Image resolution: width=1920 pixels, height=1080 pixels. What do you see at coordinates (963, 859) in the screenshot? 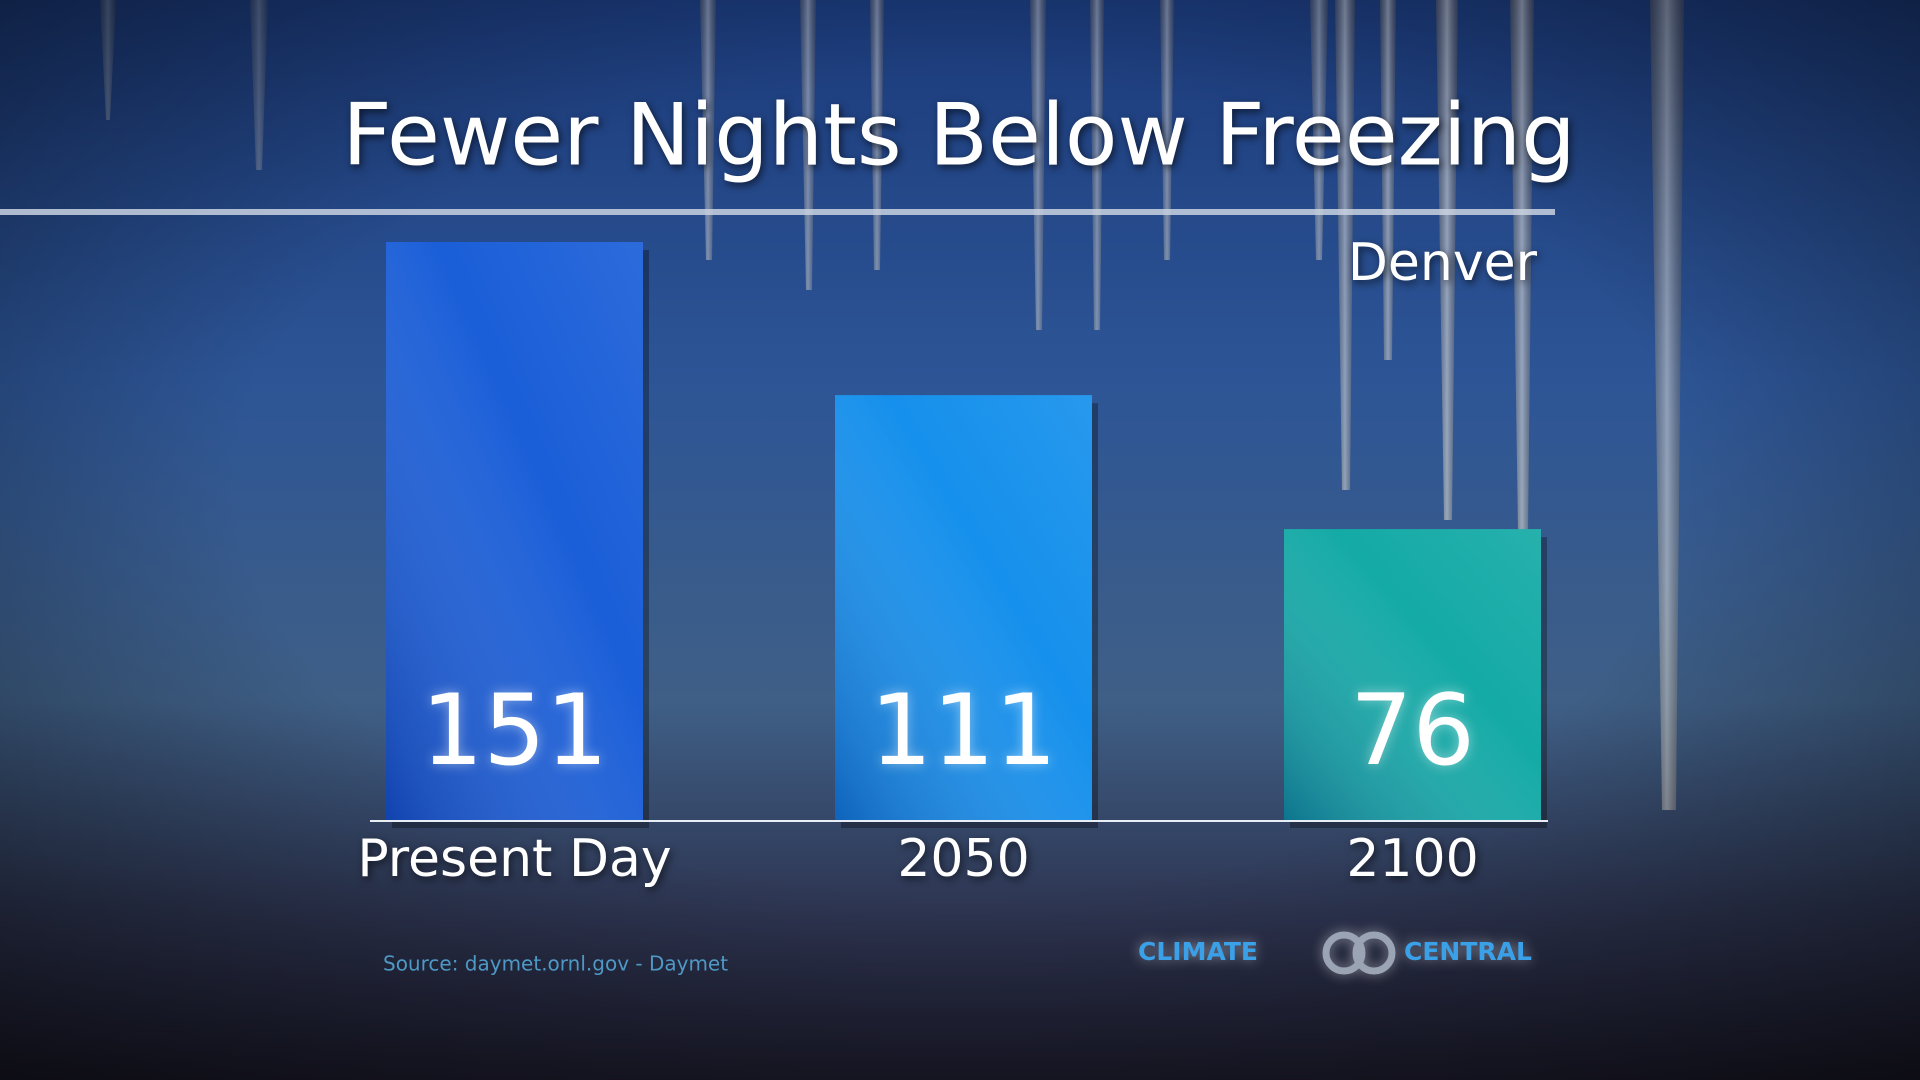
I see `x-tick-label: 2050` at bounding box center [963, 859].